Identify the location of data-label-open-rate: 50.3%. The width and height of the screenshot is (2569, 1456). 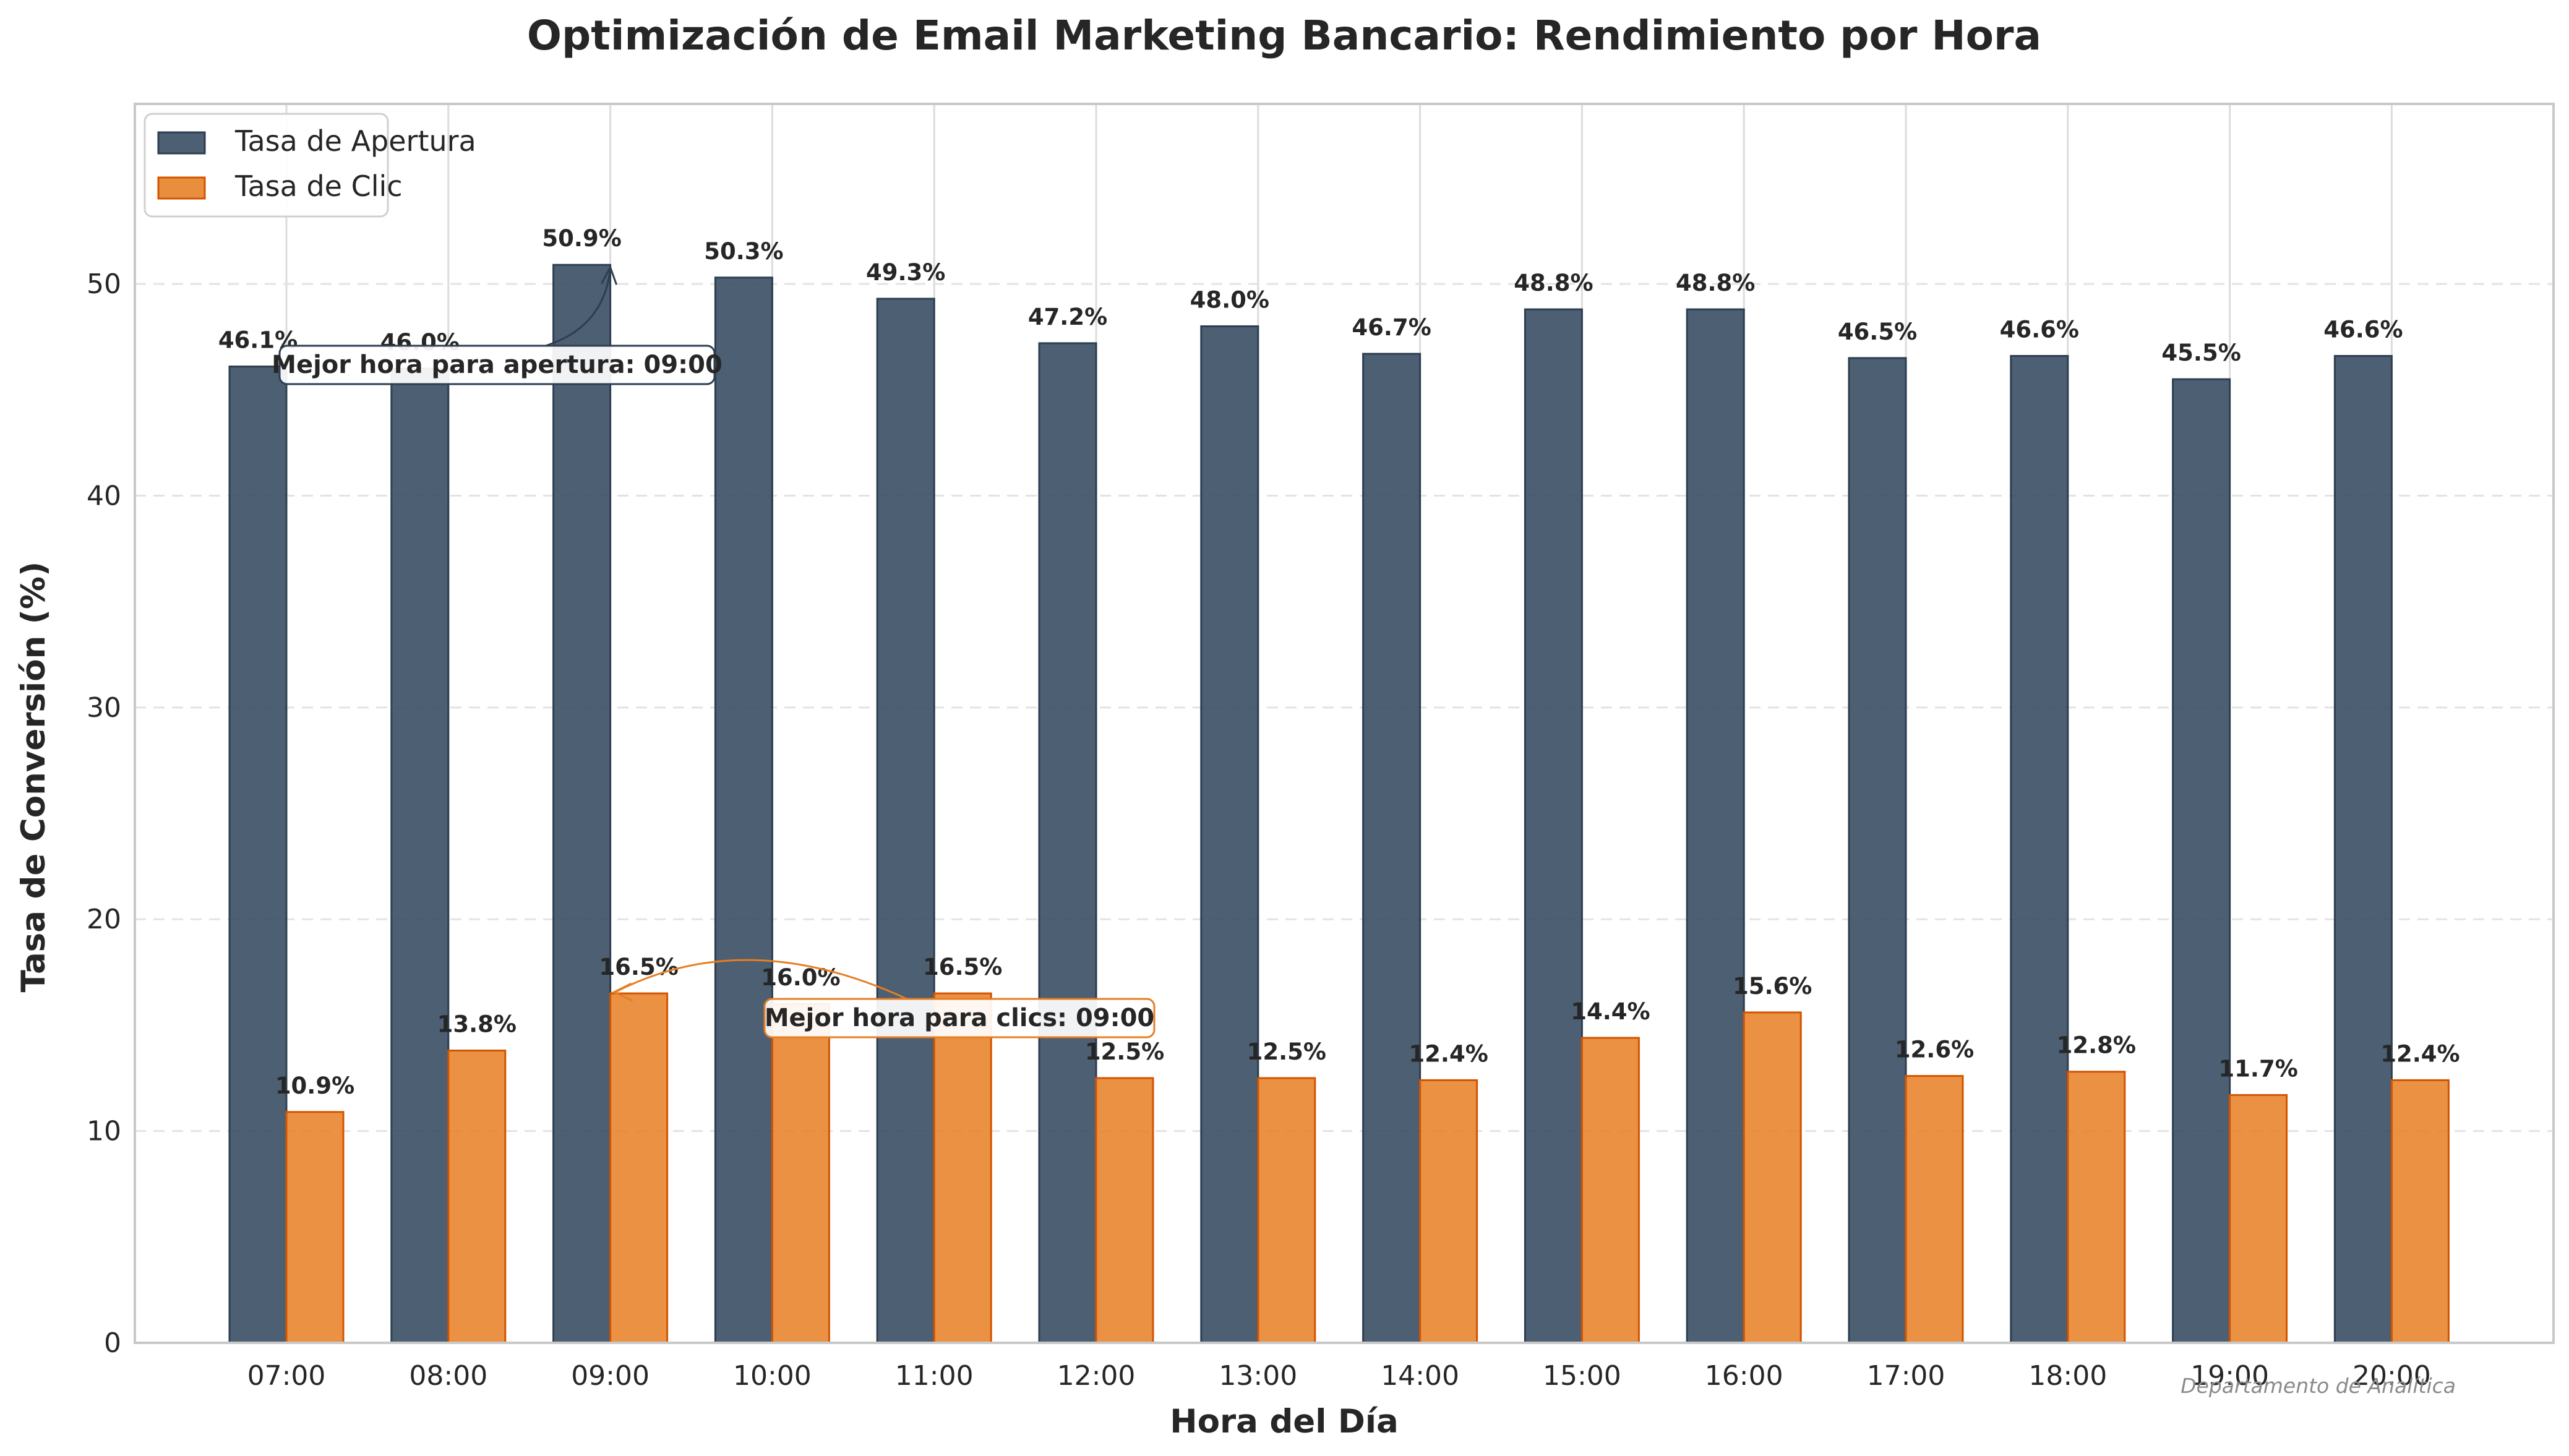
(743, 251).